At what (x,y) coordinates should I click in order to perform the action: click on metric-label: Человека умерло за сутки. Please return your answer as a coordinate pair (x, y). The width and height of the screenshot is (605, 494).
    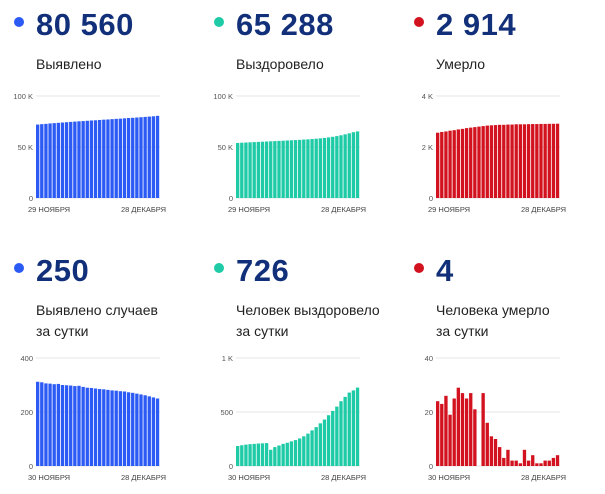
    Looking at the image, I should click on (493, 321).